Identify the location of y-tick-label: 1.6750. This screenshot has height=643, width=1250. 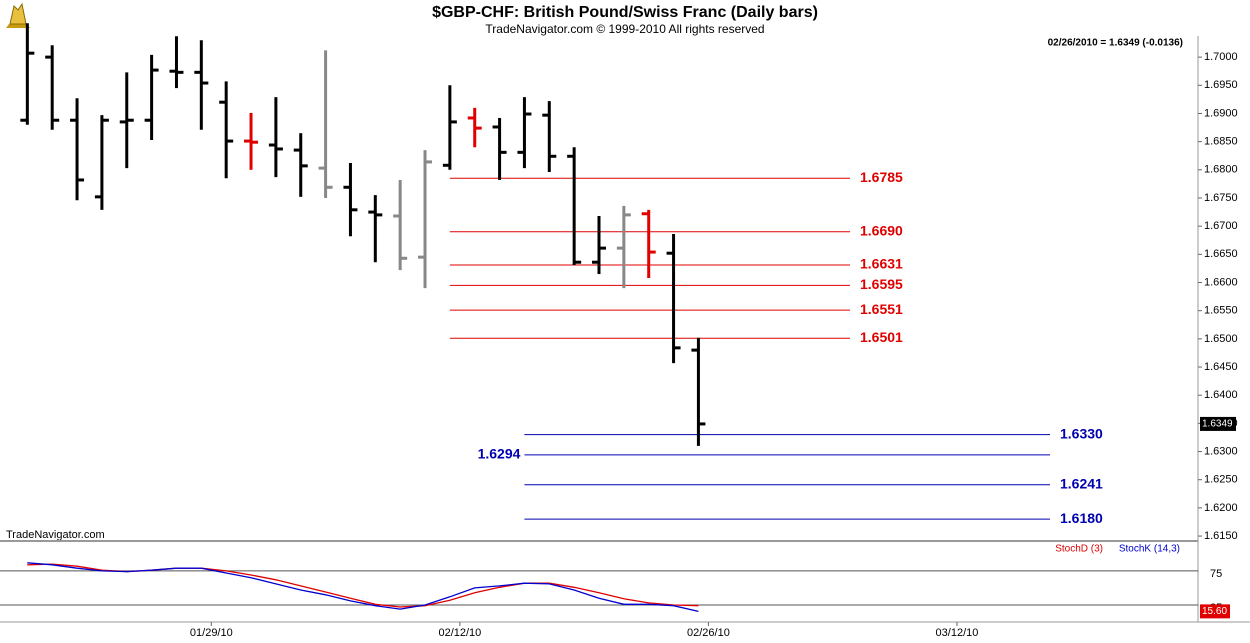
(1221, 198).